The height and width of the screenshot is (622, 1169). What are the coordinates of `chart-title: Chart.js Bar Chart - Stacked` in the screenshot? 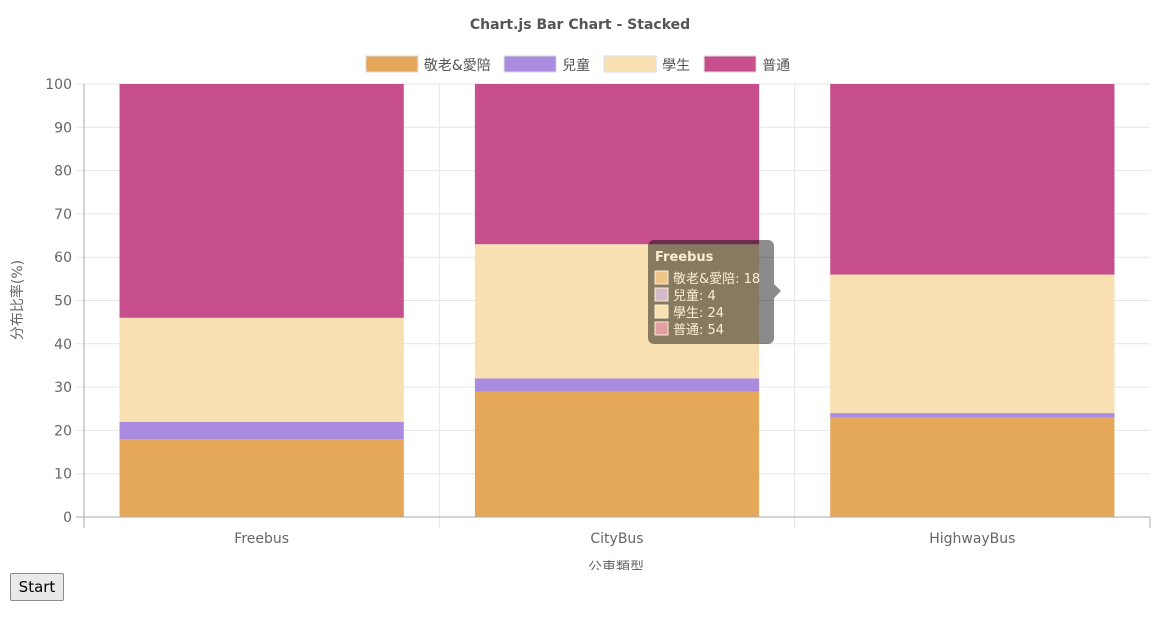 It's located at (580, 25).